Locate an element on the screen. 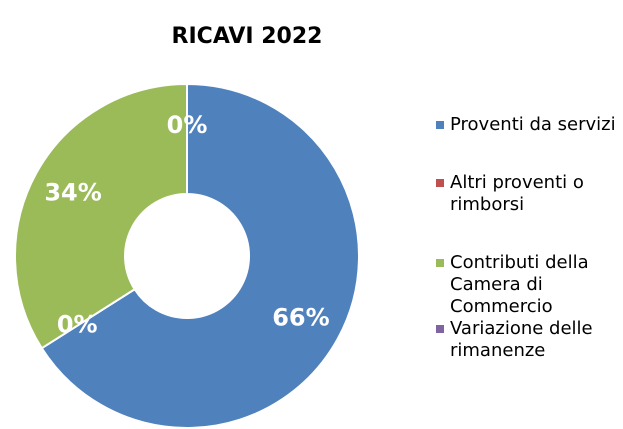  legend-entry: Altri proventi o rimborsi is located at coordinates (528, 194).